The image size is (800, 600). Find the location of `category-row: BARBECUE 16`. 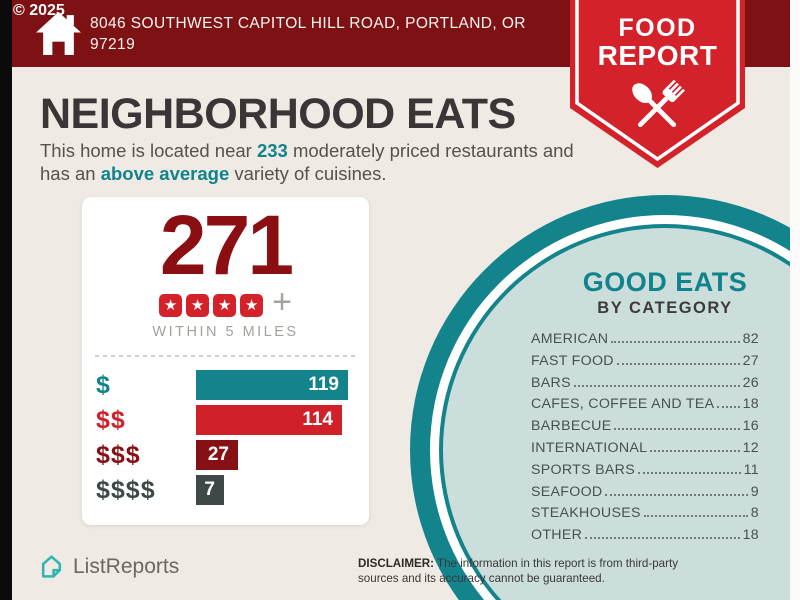

category-row: BARBECUE 16 is located at coordinates (645, 429).